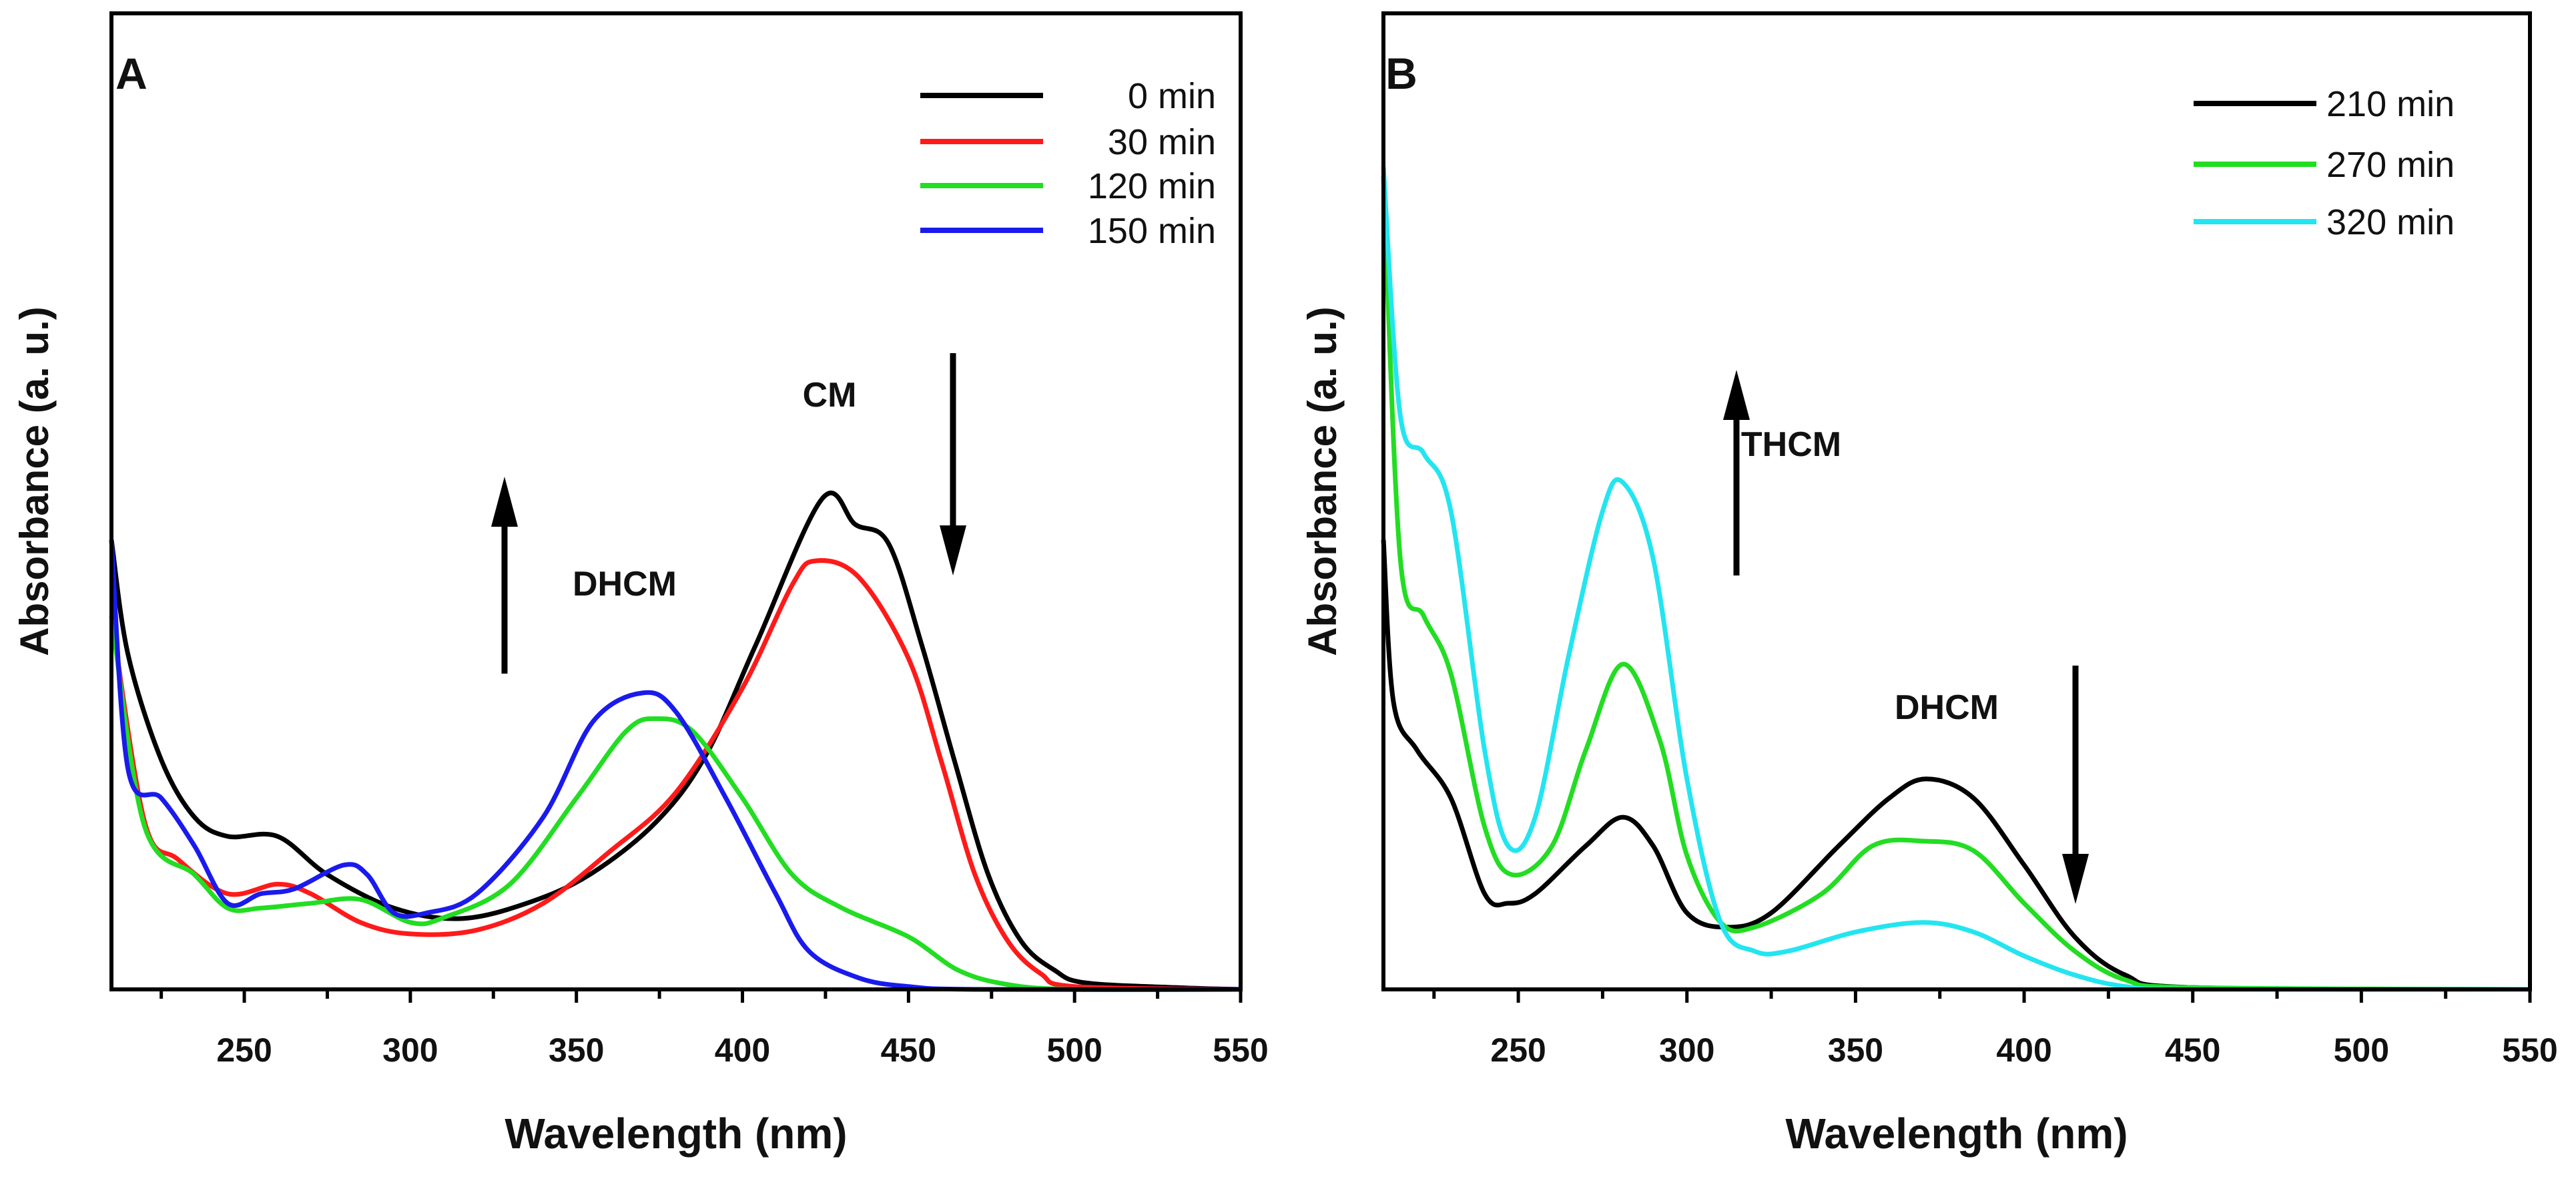 The image size is (2576, 1189). What do you see at coordinates (2324, 163) in the screenshot?
I see `legend: 210 min 270 min 320 min` at bounding box center [2324, 163].